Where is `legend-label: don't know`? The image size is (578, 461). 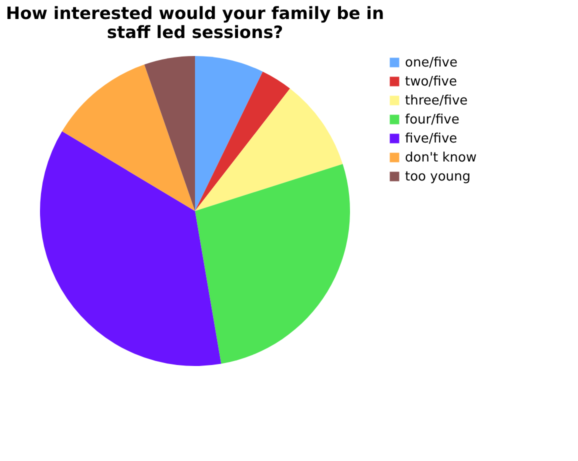
legend-label: don't know is located at coordinates (441, 158).